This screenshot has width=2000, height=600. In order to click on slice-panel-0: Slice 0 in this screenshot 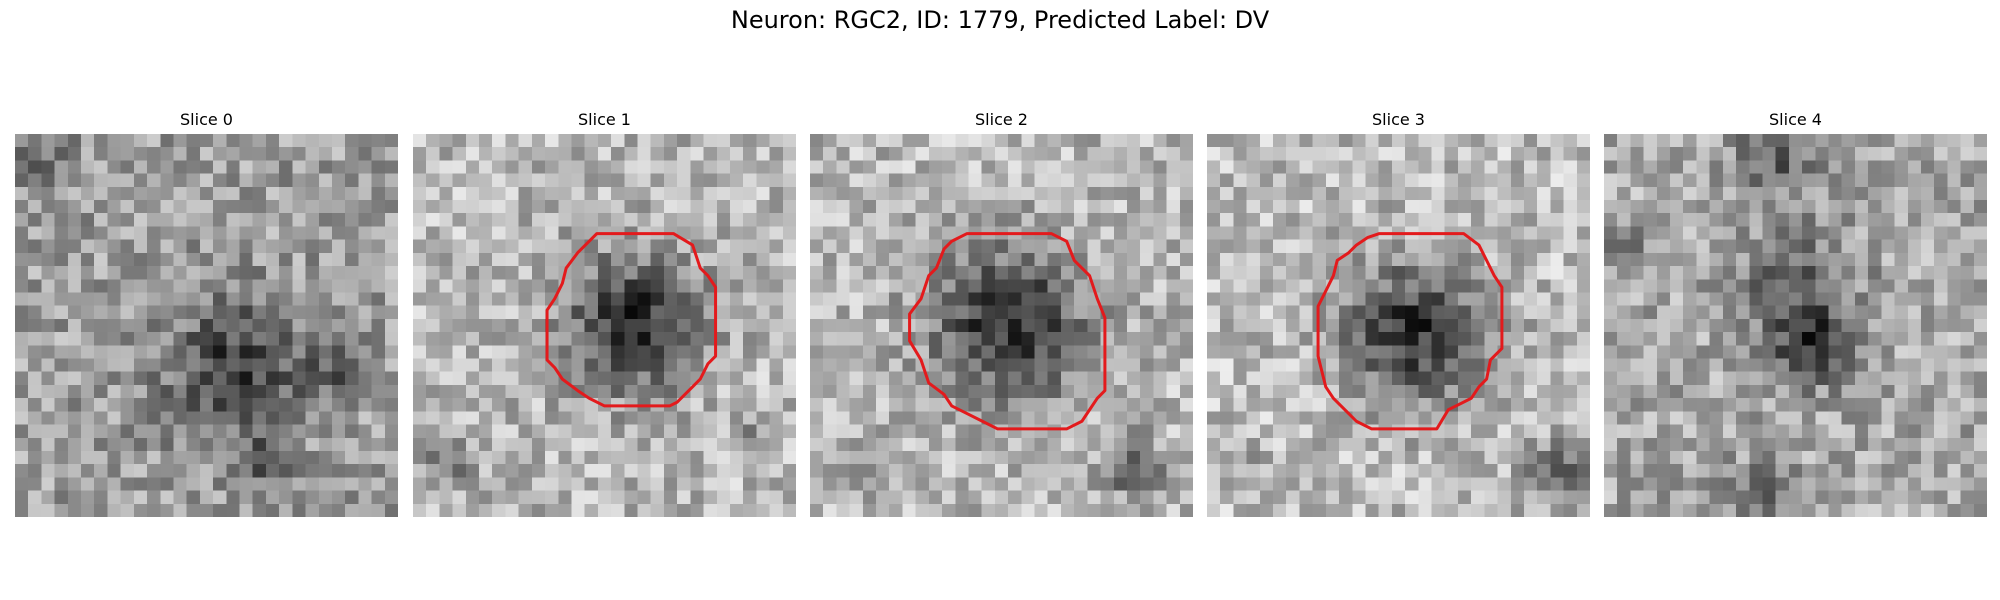, I will do `click(206, 312)`.